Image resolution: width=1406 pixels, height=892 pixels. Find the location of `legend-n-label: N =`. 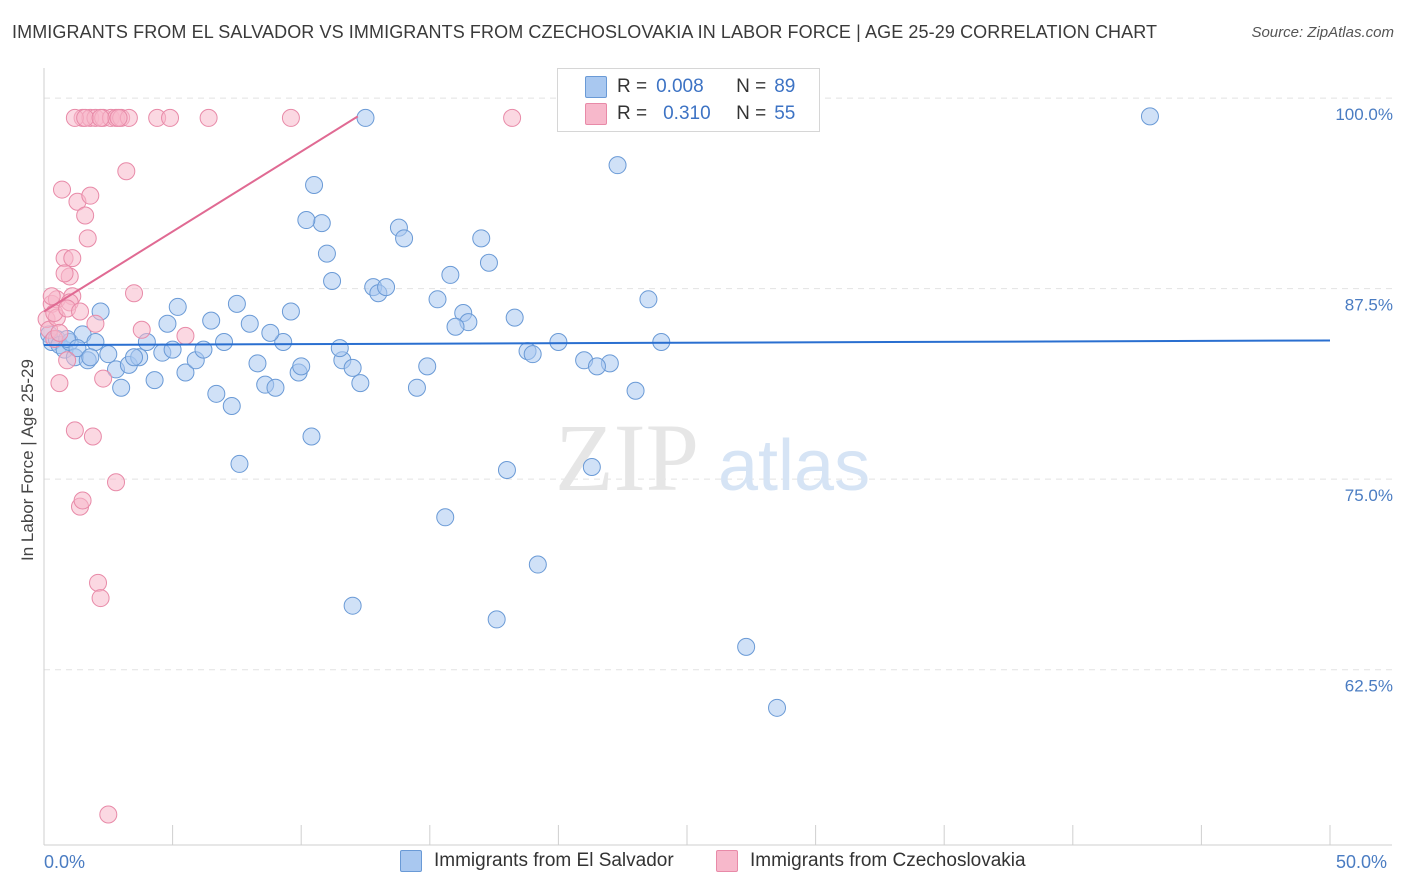

legend-n-label: N = is located at coordinates (751, 86).